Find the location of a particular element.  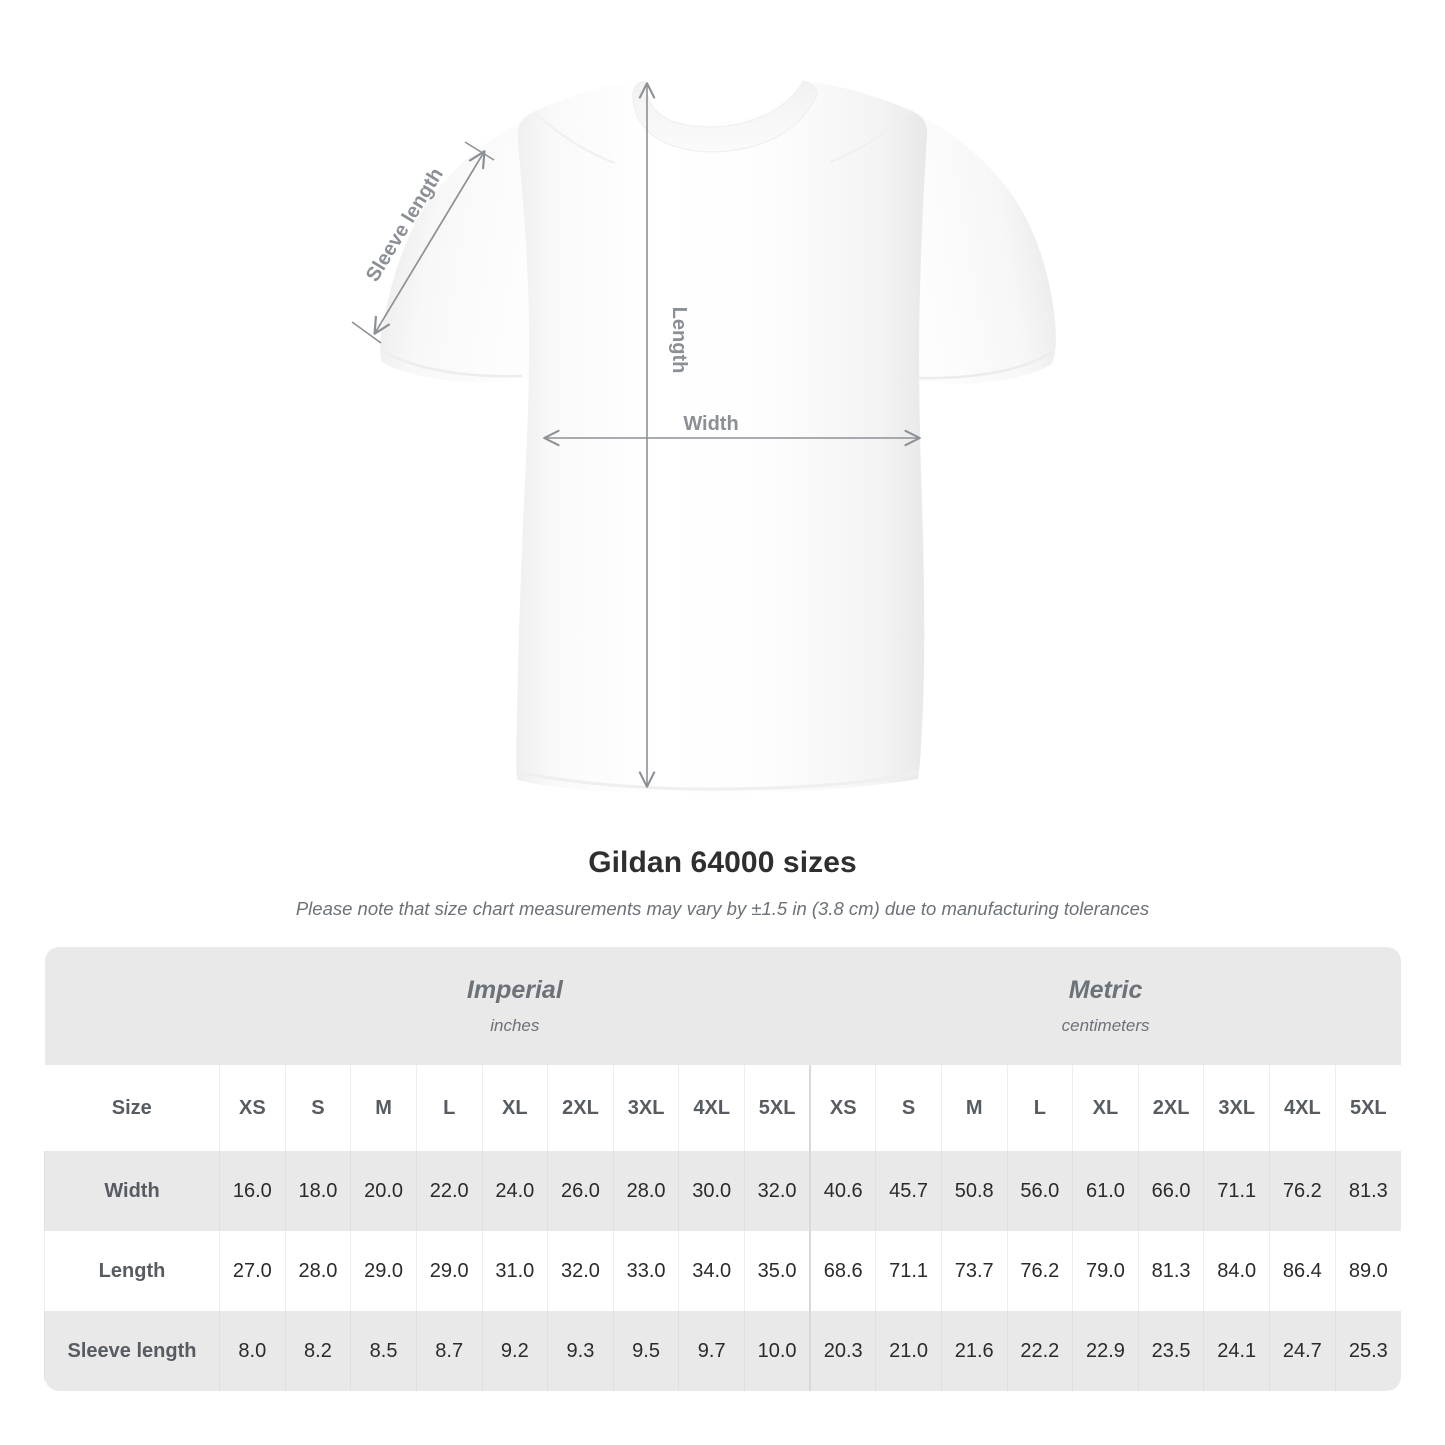

measurement-cell: 35.0 is located at coordinates (777, 1271).